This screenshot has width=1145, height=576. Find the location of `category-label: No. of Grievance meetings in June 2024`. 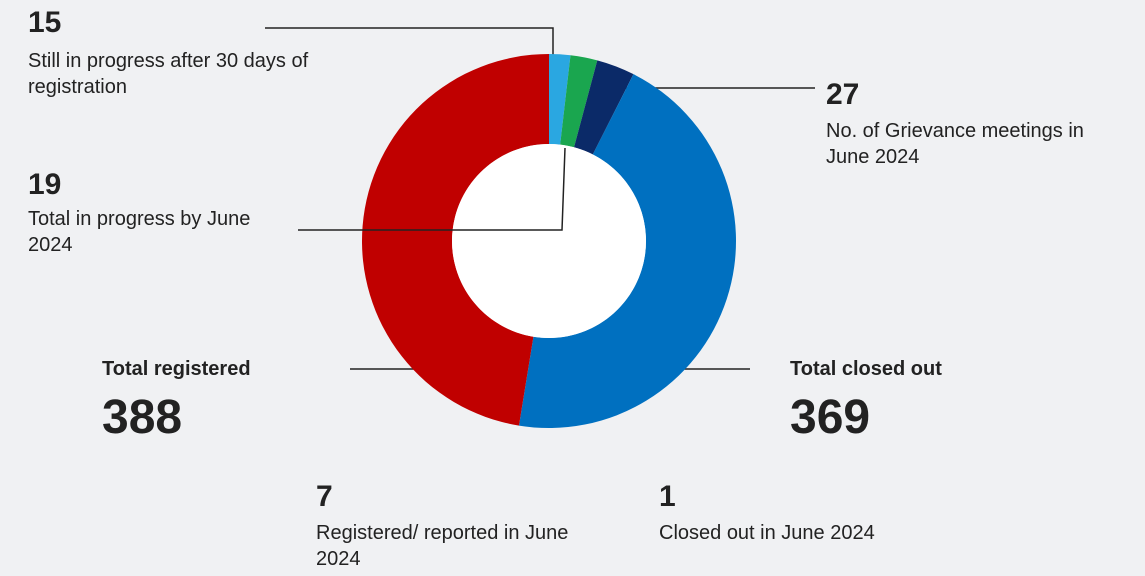

category-label: No. of Grievance meetings in June 2024 is located at coordinates (955, 144).